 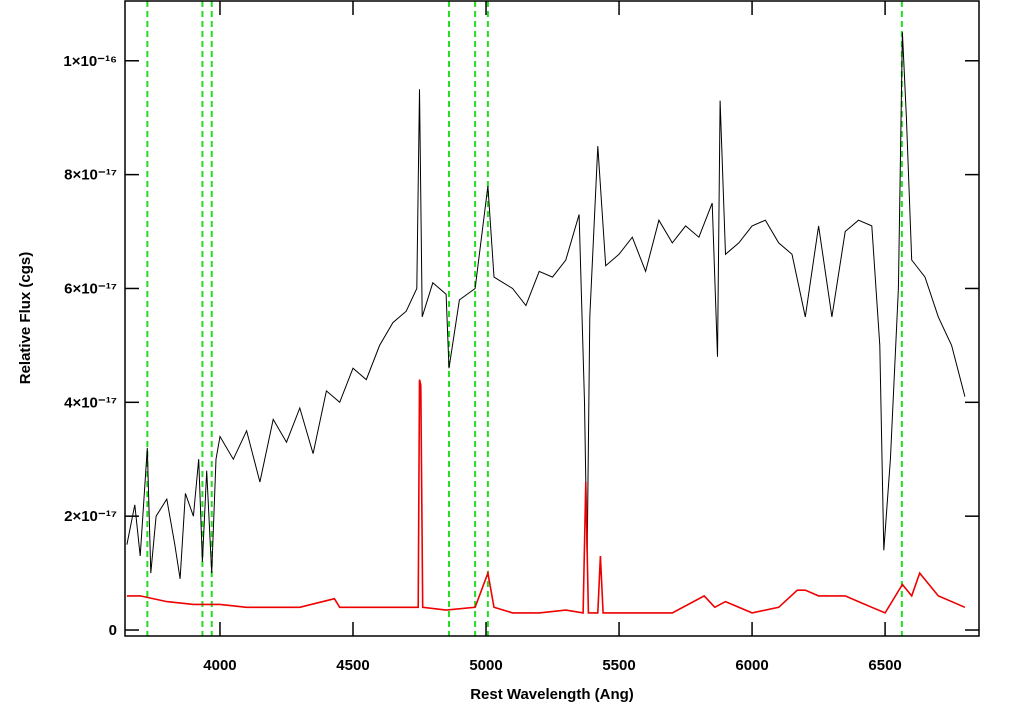 I want to click on x-axis-label: Rest Wavelength (Ang), so click(x=552, y=694).